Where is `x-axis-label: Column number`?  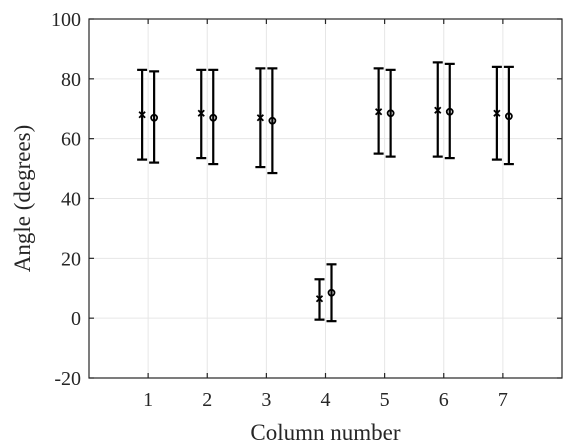 x-axis-label: Column number is located at coordinates (325, 432).